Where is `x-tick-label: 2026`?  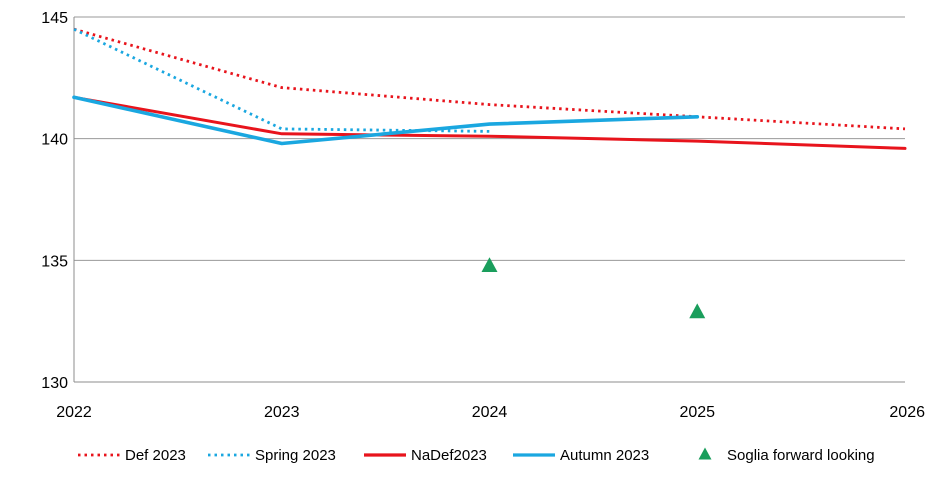
x-tick-label: 2026 is located at coordinates (907, 412).